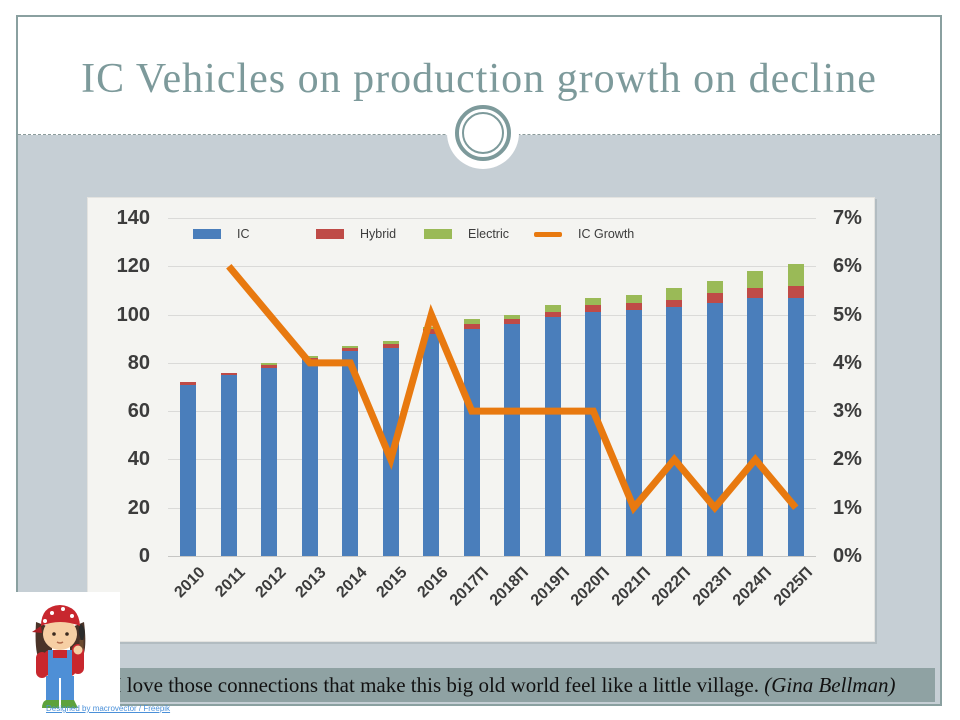  What do you see at coordinates (356, 234) in the screenshot?
I see `legend-item-hybrid: Hybrid` at bounding box center [356, 234].